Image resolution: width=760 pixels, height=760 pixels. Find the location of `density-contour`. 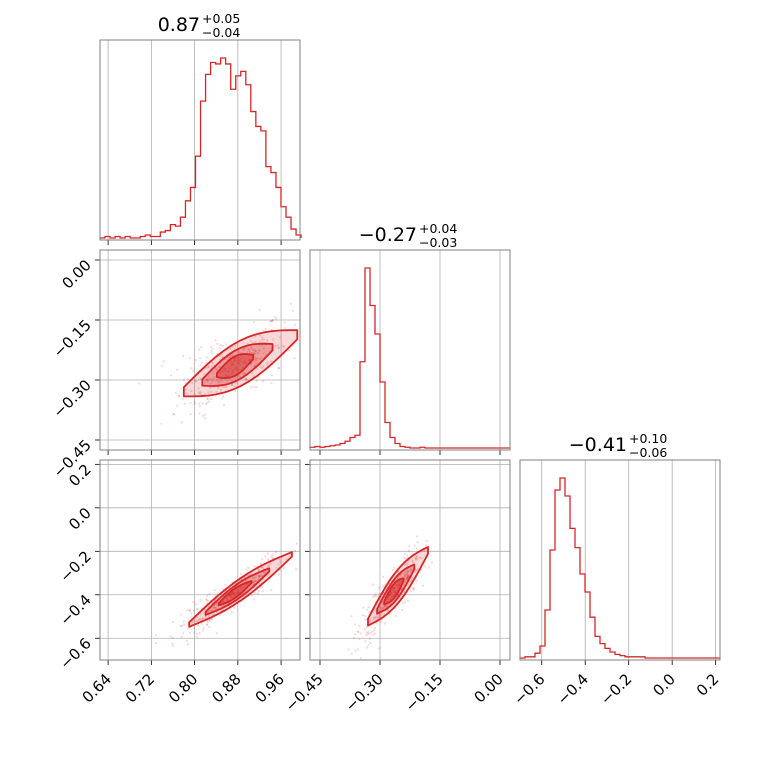

density-contour is located at coordinates (235, 366).